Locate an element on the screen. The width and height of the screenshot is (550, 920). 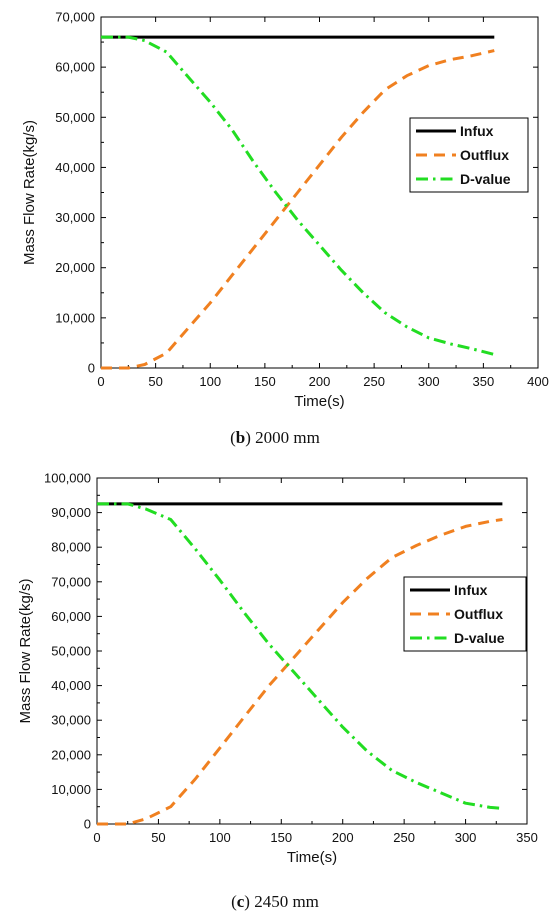
figure-caption: (b) 2000 mm is located at coordinates (275, 437).